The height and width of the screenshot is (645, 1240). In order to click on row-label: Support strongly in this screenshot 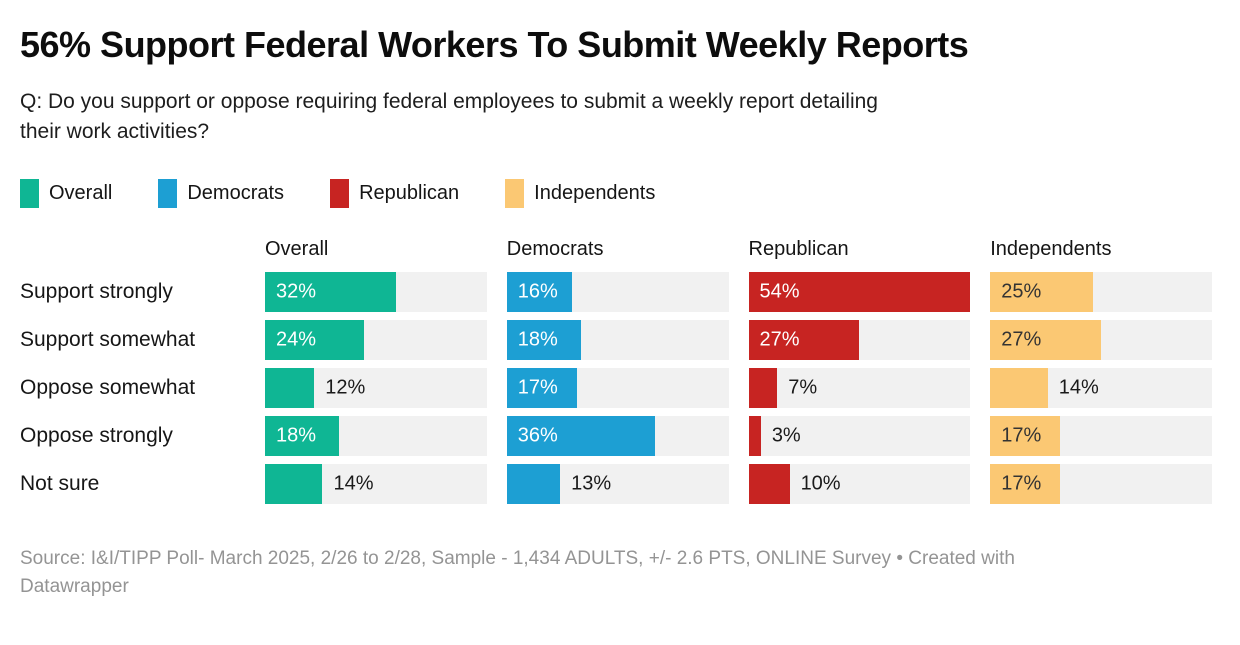, I will do `click(96, 291)`.